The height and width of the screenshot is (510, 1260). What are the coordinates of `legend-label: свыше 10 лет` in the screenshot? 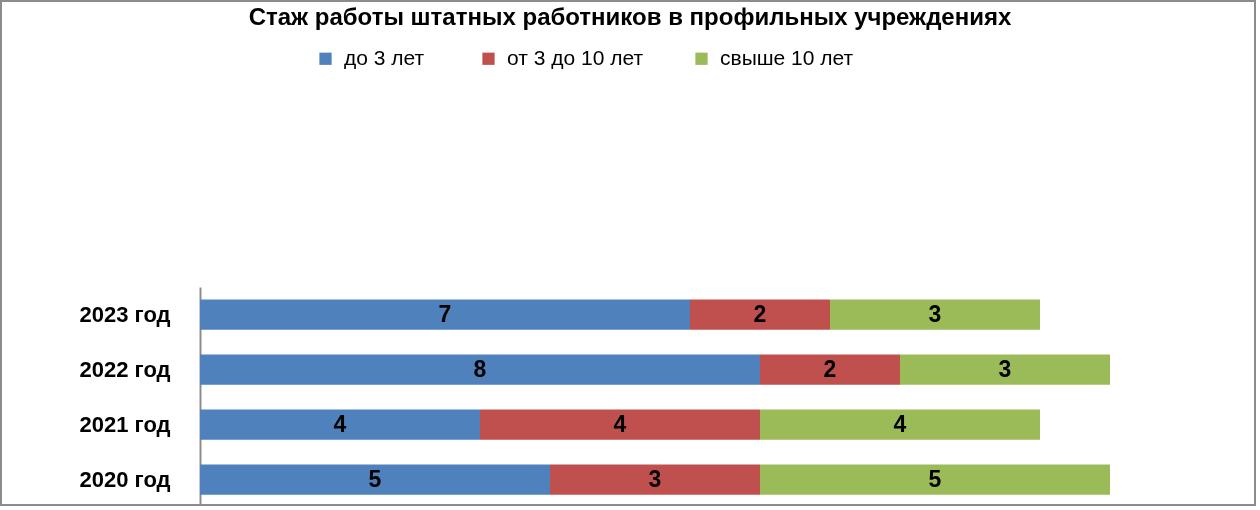 It's located at (787, 57).